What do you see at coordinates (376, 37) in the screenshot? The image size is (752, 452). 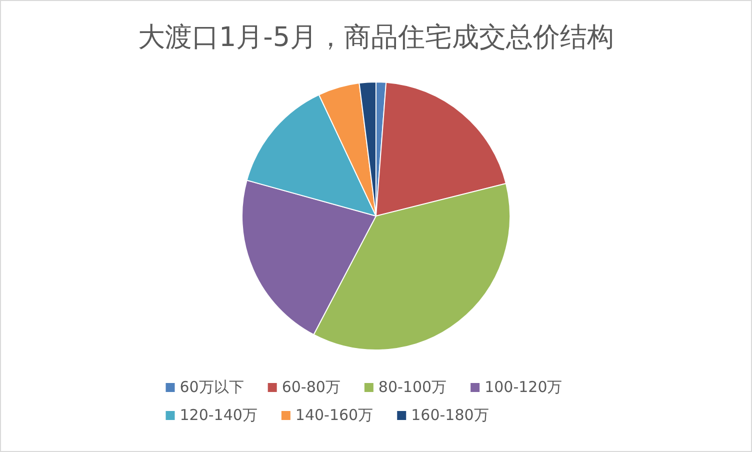 I see `chart-title: 大渡口1月-5月，商品住宅成交总价结构` at bounding box center [376, 37].